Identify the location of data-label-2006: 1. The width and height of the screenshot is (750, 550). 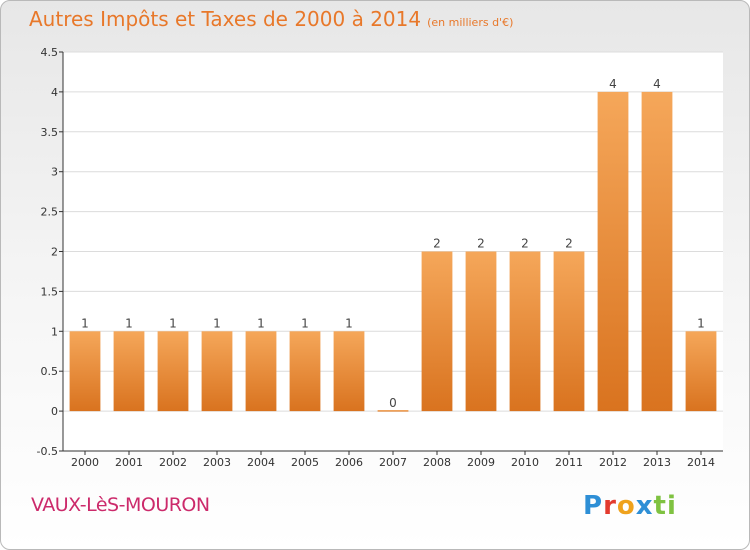
(349, 323).